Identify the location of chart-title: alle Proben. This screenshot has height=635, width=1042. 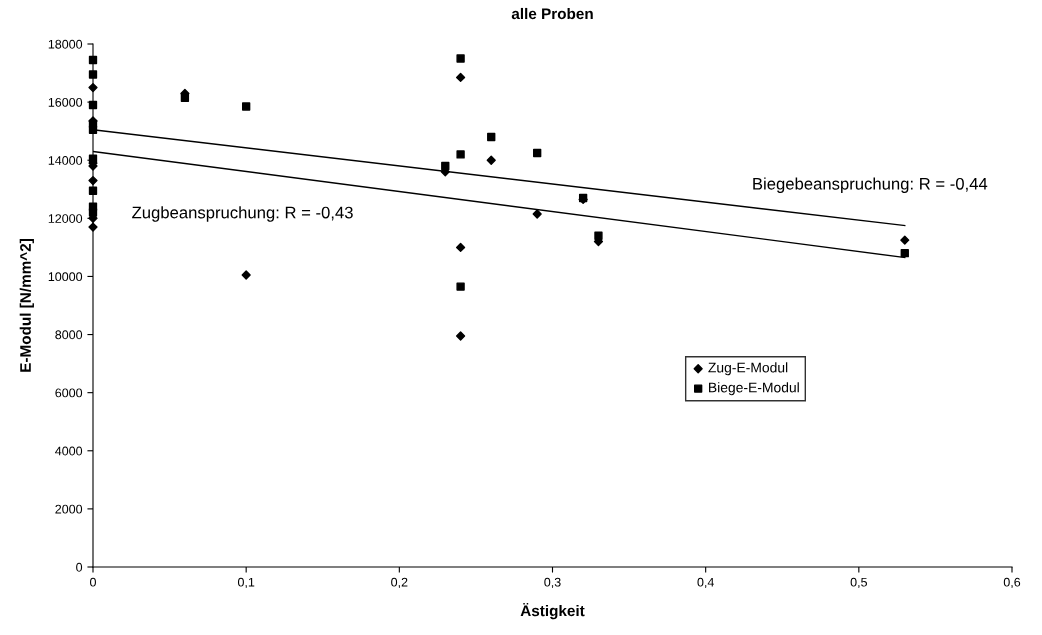
(552, 13).